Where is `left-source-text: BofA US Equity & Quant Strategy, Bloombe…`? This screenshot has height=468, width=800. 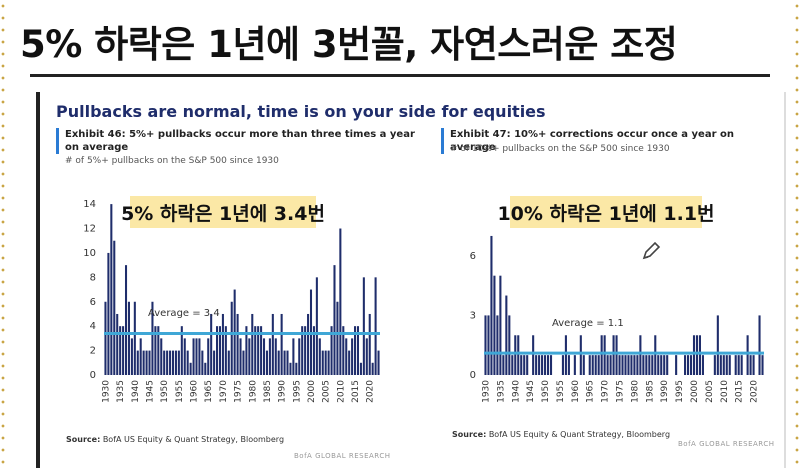
left-source-text: BofA US Equity & Quant Strategy, Bloombe… is located at coordinates (193, 439).